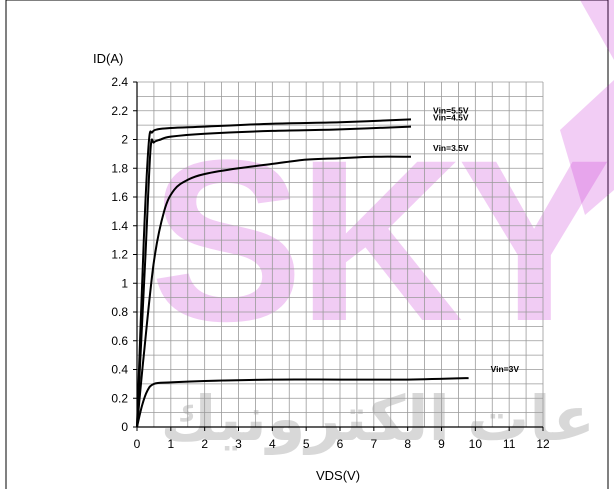 The height and width of the screenshot is (489, 614). I want to click on x-tick-label: 2, so click(204, 444).